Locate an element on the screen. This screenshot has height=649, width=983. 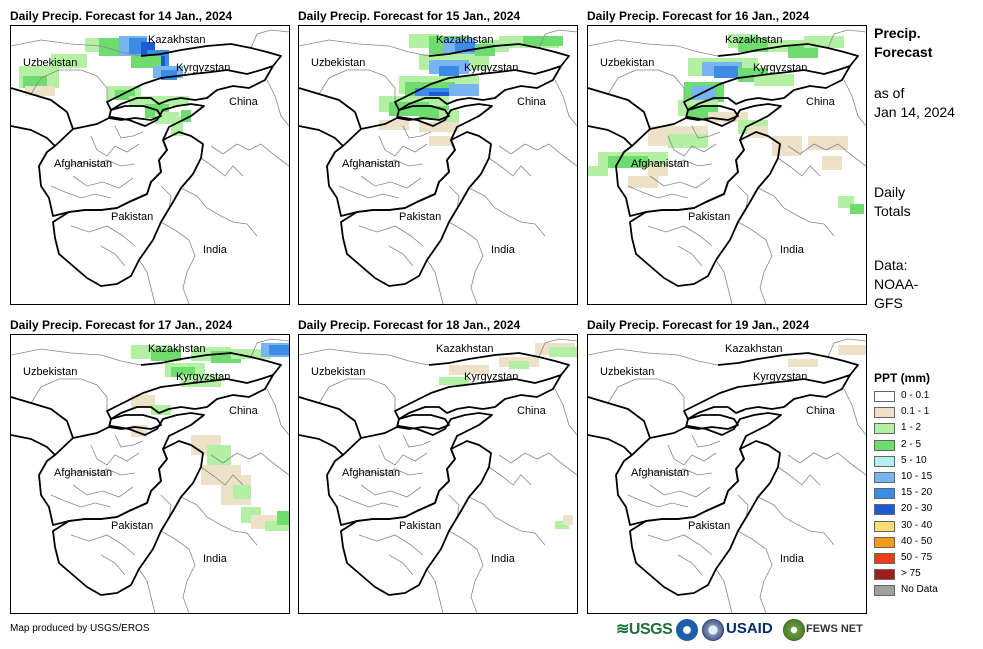
panel-title: Daily Precip. Forecast for 19 Jan., 2024 is located at coordinates (698, 325).